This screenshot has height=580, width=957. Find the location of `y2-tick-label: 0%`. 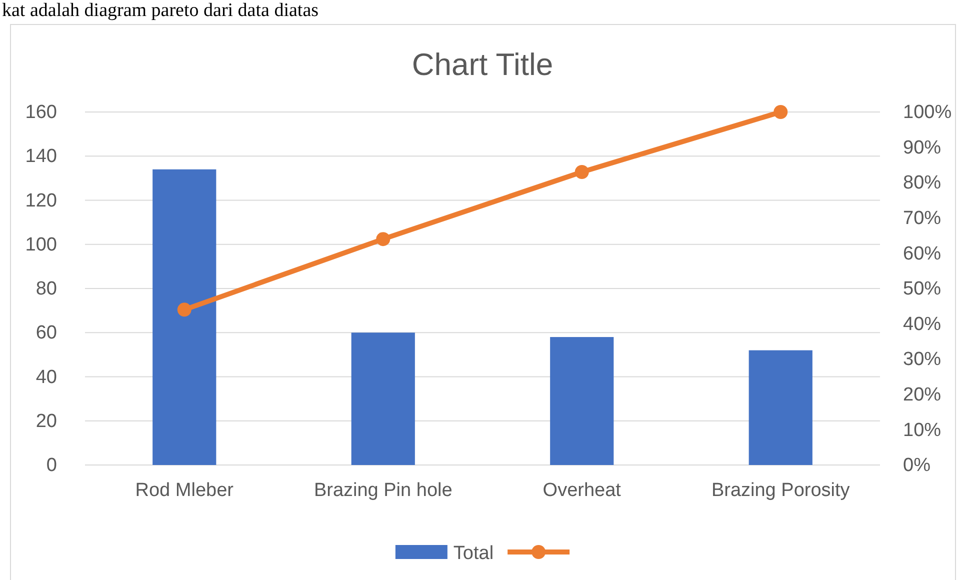

y2-tick-label: 0% is located at coordinates (917, 465).